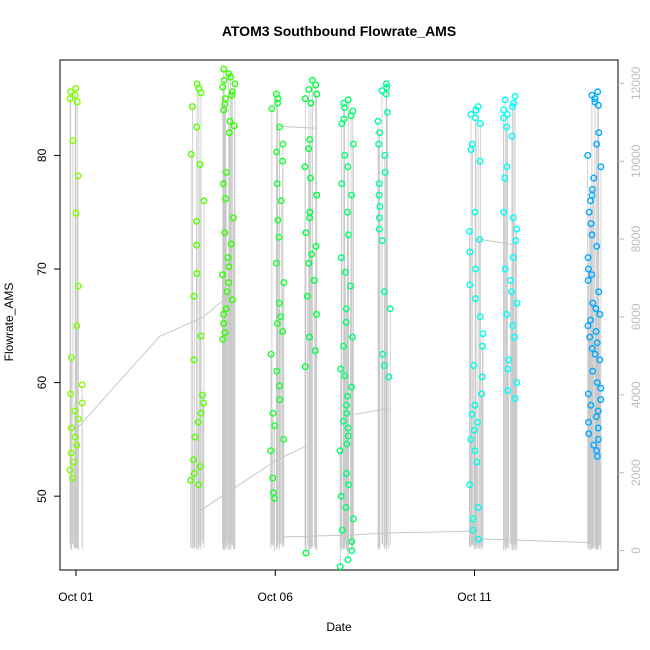 The image size is (650, 650). What do you see at coordinates (630, 310) in the screenshot?
I see `y-axis-right: 0 2000 4000 6000 8000 10000 12000` at bounding box center [630, 310].